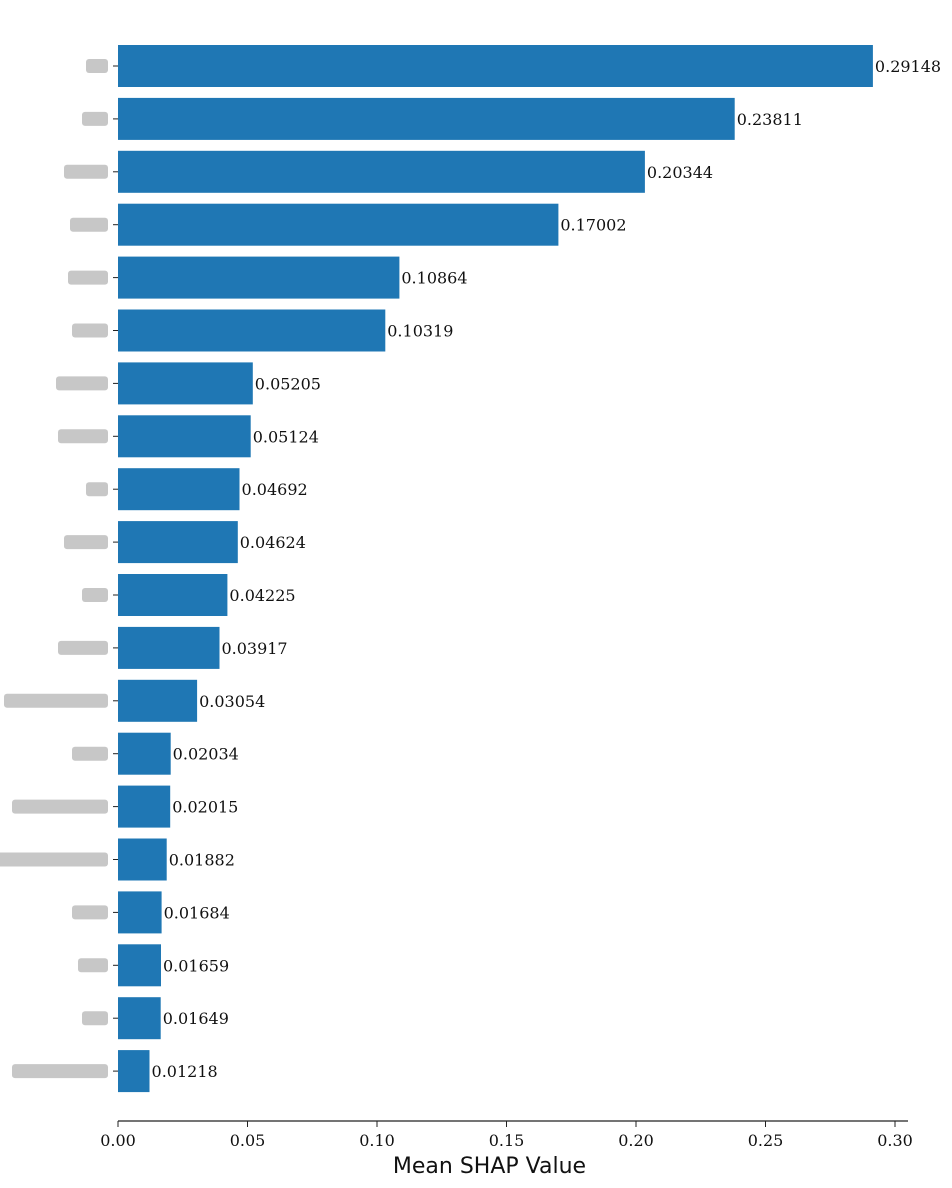 The height and width of the screenshot is (1188, 952). I want to click on bar-value-label: 0.03054, so click(232, 701).